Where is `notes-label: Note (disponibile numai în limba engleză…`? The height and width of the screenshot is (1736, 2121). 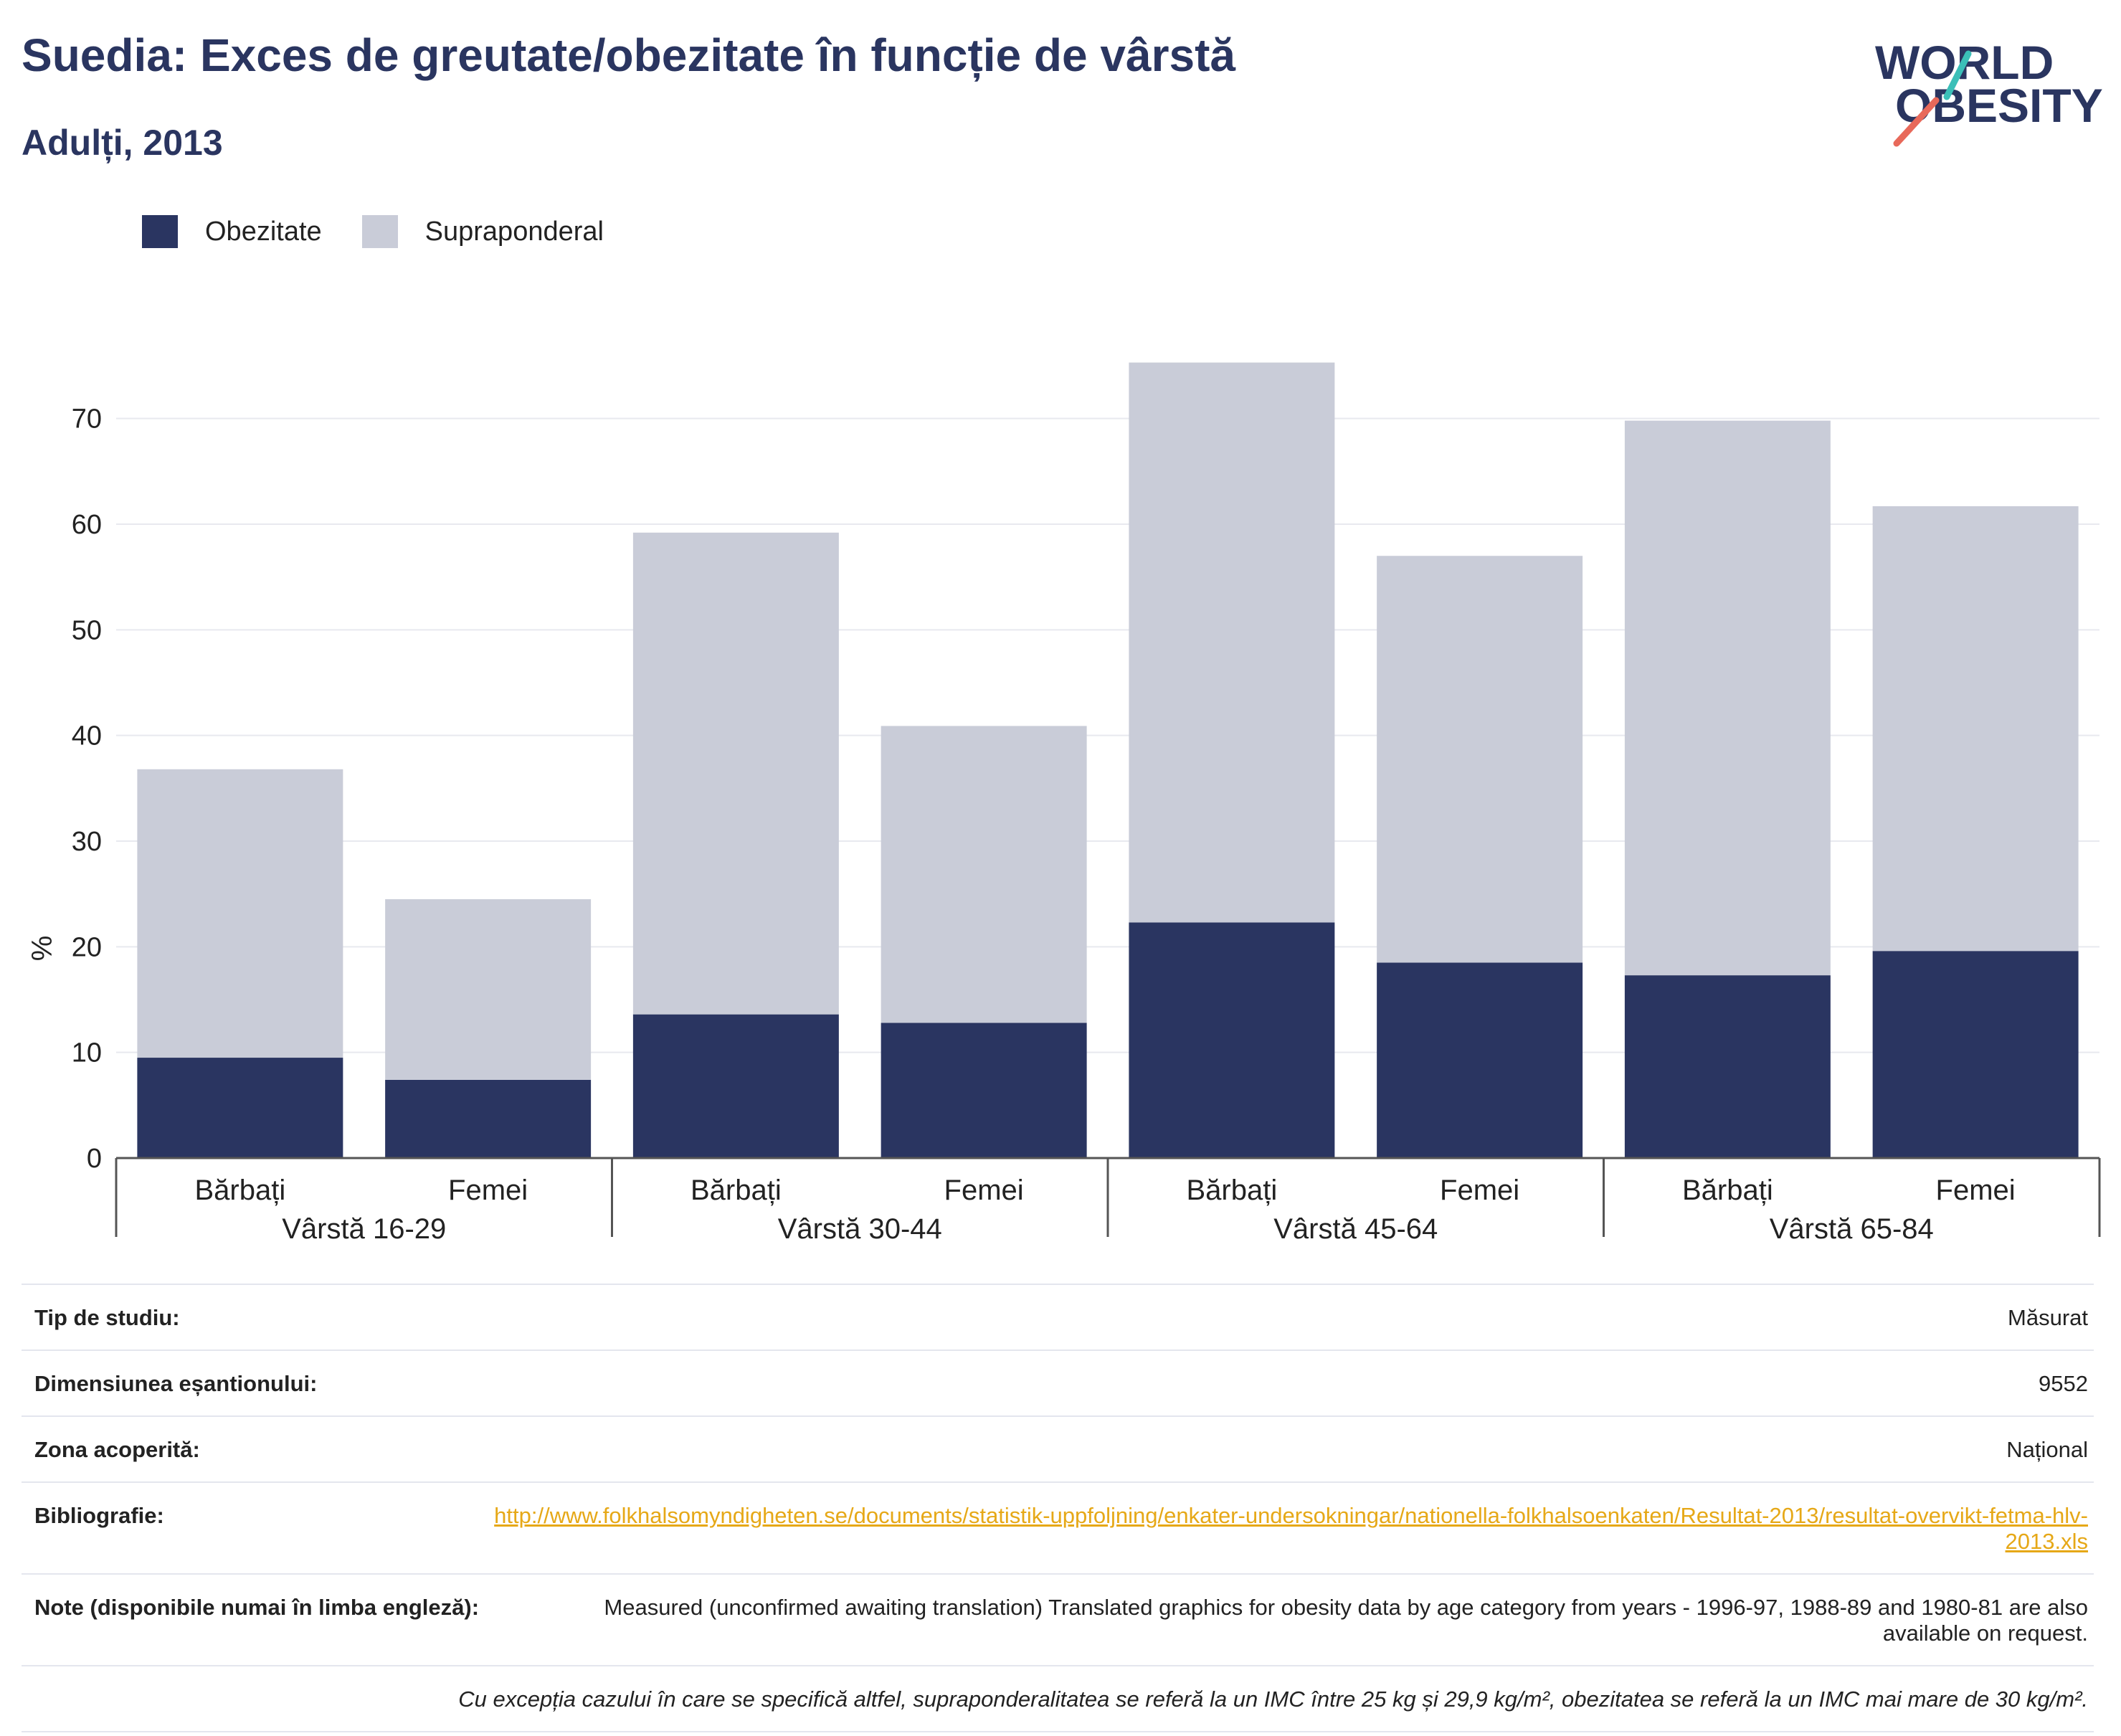
notes-label: Note (disponibile numai în limba engleză… is located at coordinates (257, 1607).